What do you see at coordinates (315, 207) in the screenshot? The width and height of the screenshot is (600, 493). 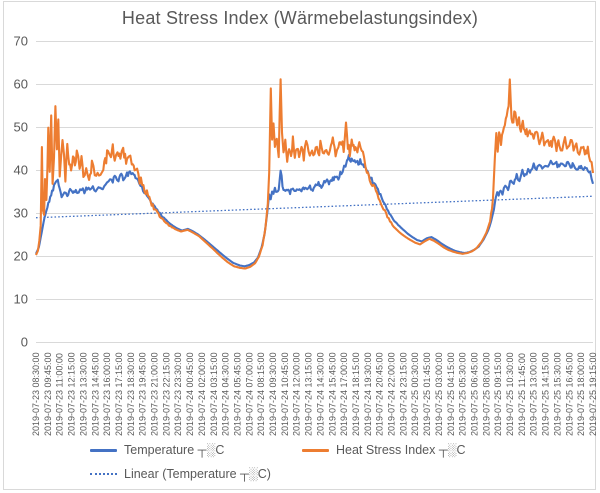 I see `linear-temperature-line` at bounding box center [315, 207].